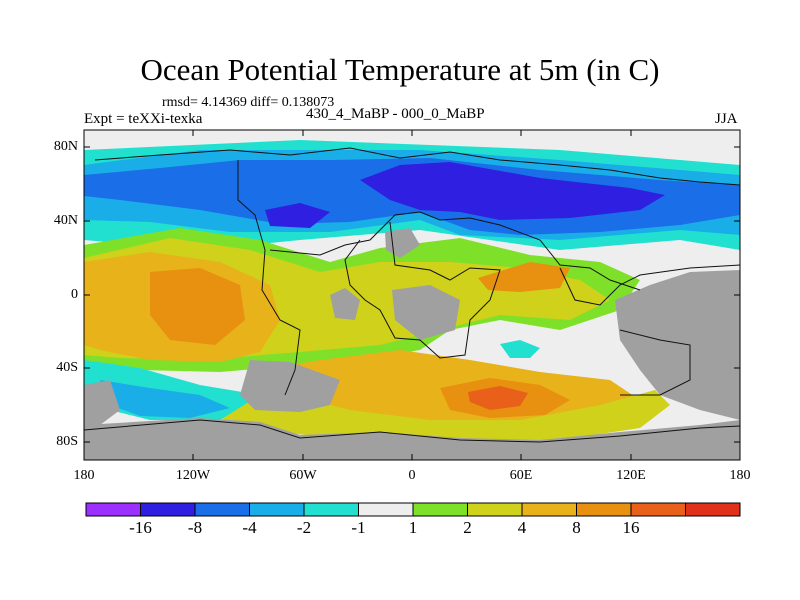  Describe the element at coordinates (440, 416) in the screenshot. I see `southern-yellow-band` at that location.